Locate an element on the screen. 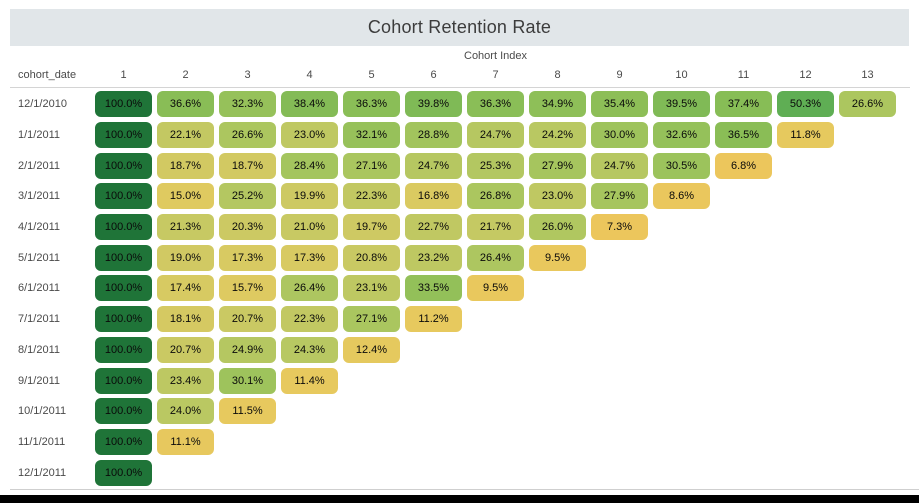 Image resolution: width=919 pixels, height=503 pixels. heatmap-cell: 17.4% is located at coordinates (185, 288).